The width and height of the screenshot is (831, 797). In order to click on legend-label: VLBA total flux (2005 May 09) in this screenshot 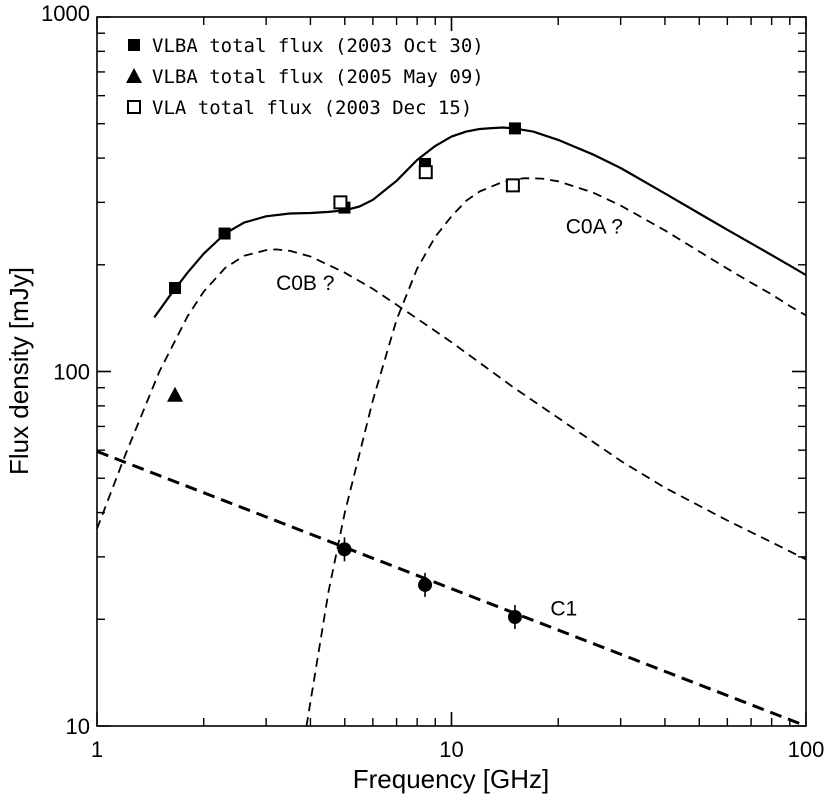, I will do `click(318, 77)`.